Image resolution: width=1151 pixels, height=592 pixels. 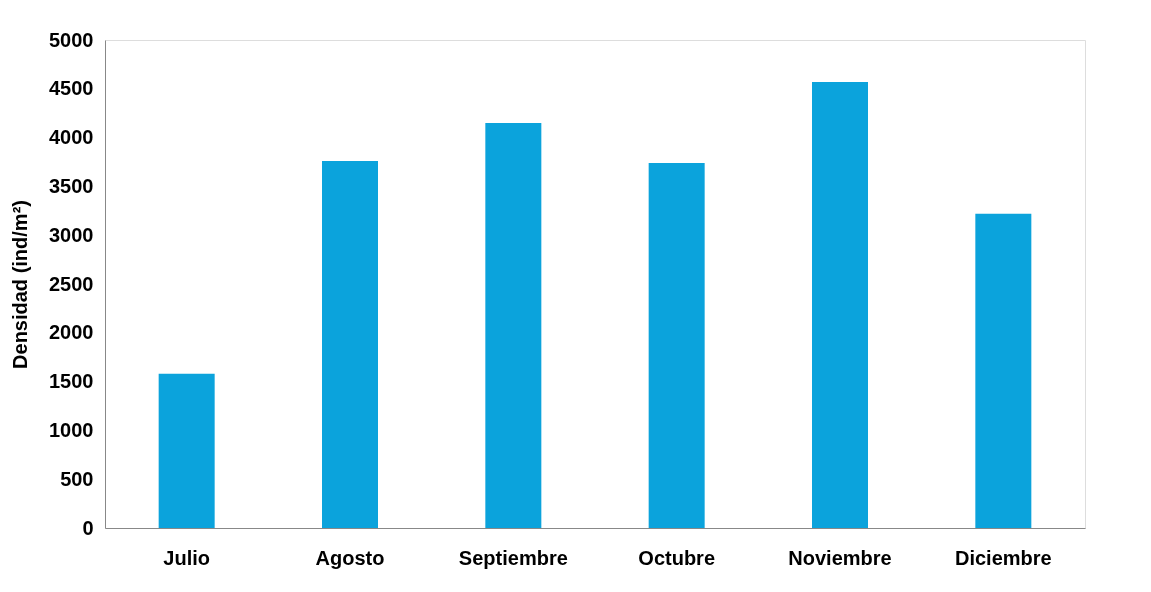 What do you see at coordinates (71, 234) in the screenshot?
I see `y-tick-label: 3000` at bounding box center [71, 234].